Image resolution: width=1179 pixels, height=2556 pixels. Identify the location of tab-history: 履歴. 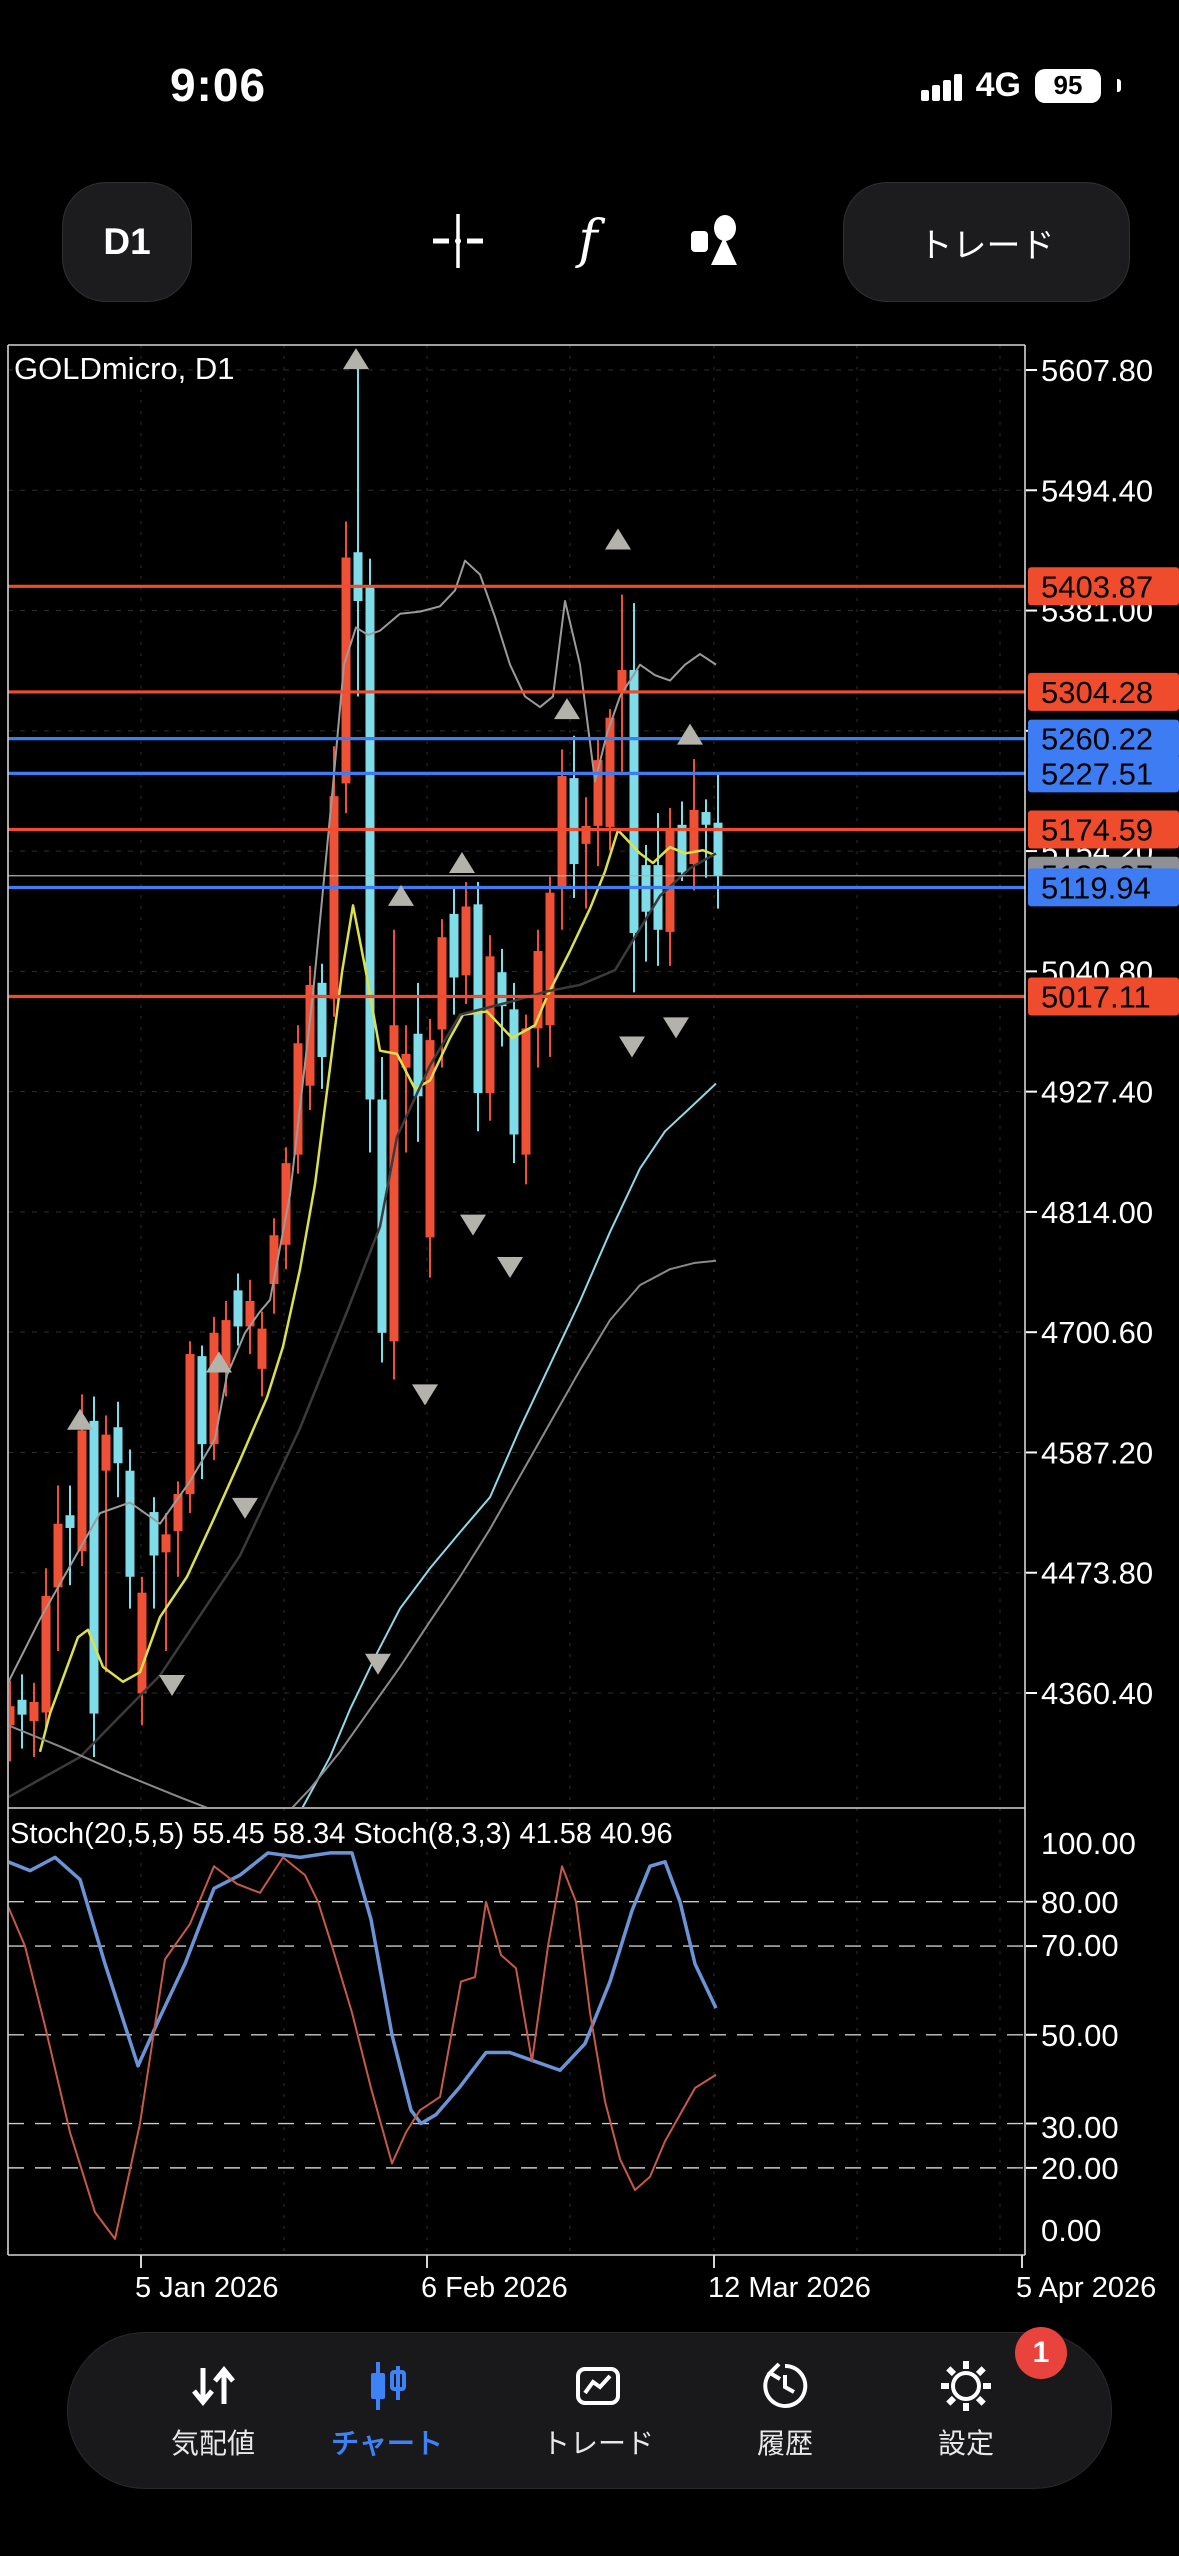
(785, 2410).